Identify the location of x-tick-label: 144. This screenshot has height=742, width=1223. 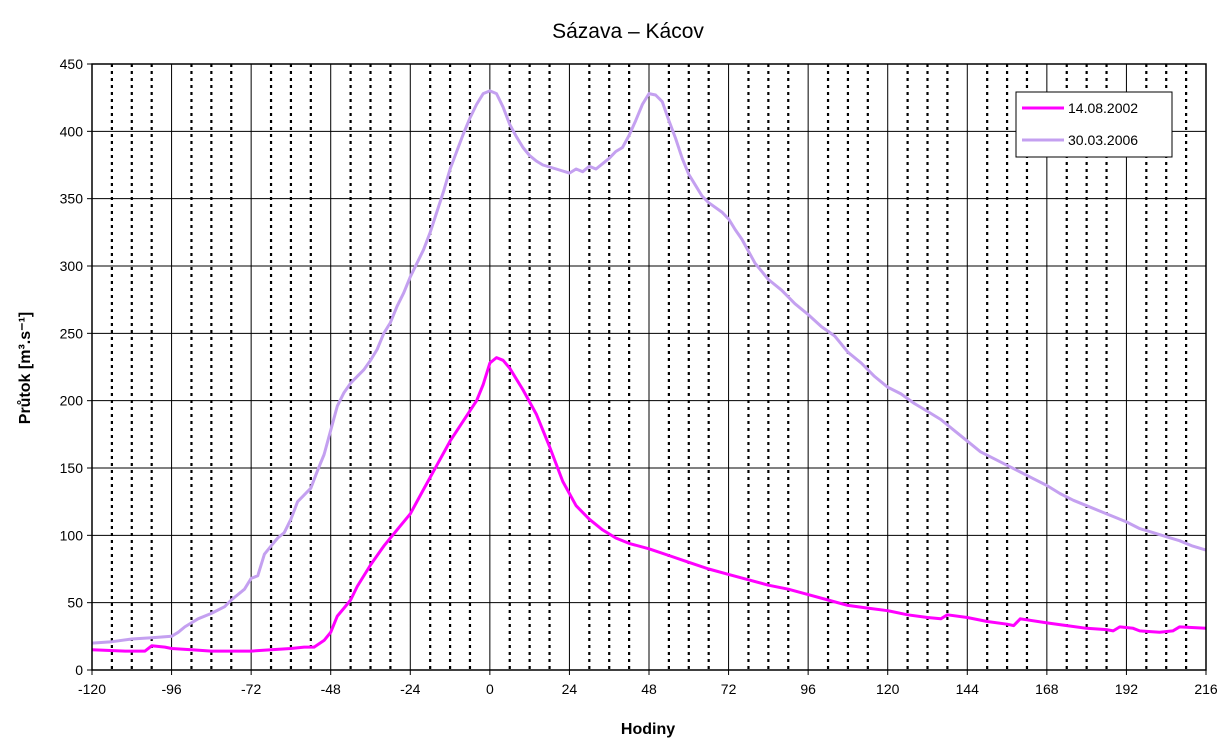
(968, 689).